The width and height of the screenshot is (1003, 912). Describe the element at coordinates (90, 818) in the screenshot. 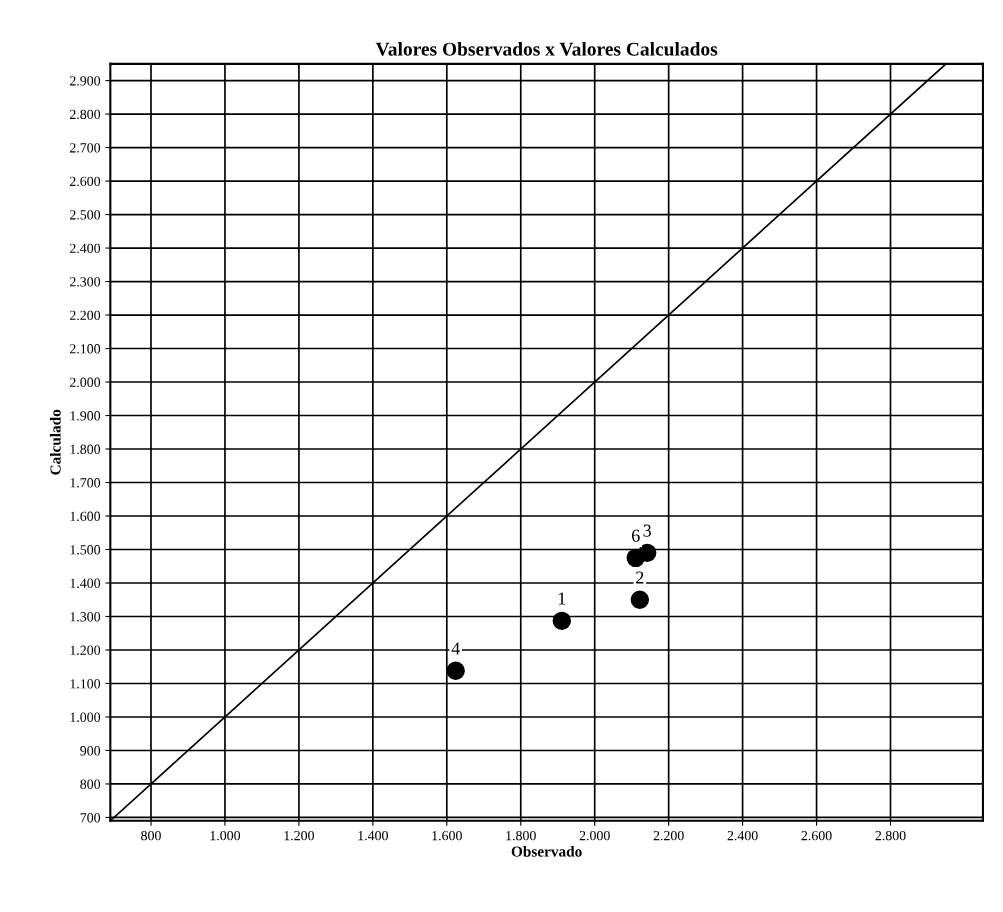

I see `y-tick-label: 700` at that location.